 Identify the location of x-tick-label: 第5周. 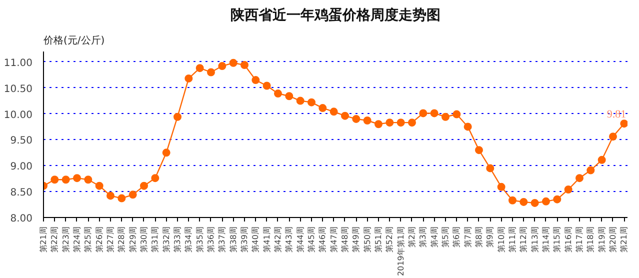
(445, 237).